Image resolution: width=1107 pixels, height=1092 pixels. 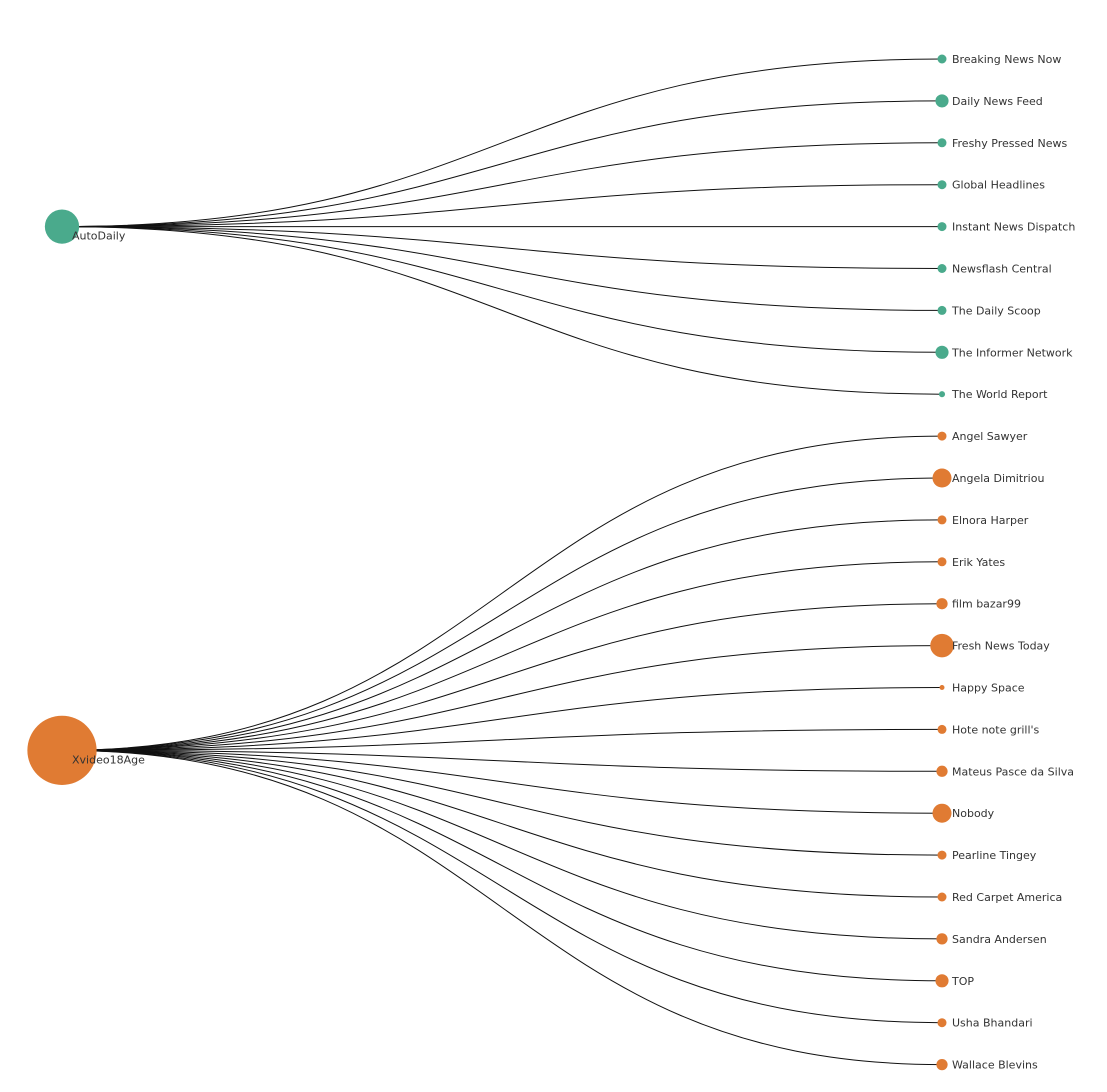 What do you see at coordinates (942, 310) in the screenshot?
I see `leaf-node-the-daily-scoop` at bounding box center [942, 310].